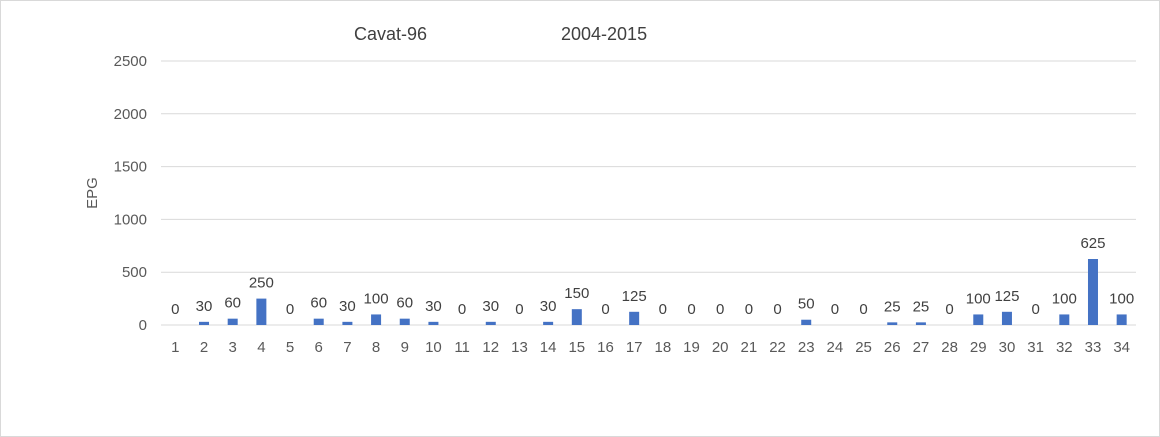 This screenshot has height=437, width=1160. What do you see at coordinates (261, 283) in the screenshot?
I see `data-label-4: 250` at bounding box center [261, 283].